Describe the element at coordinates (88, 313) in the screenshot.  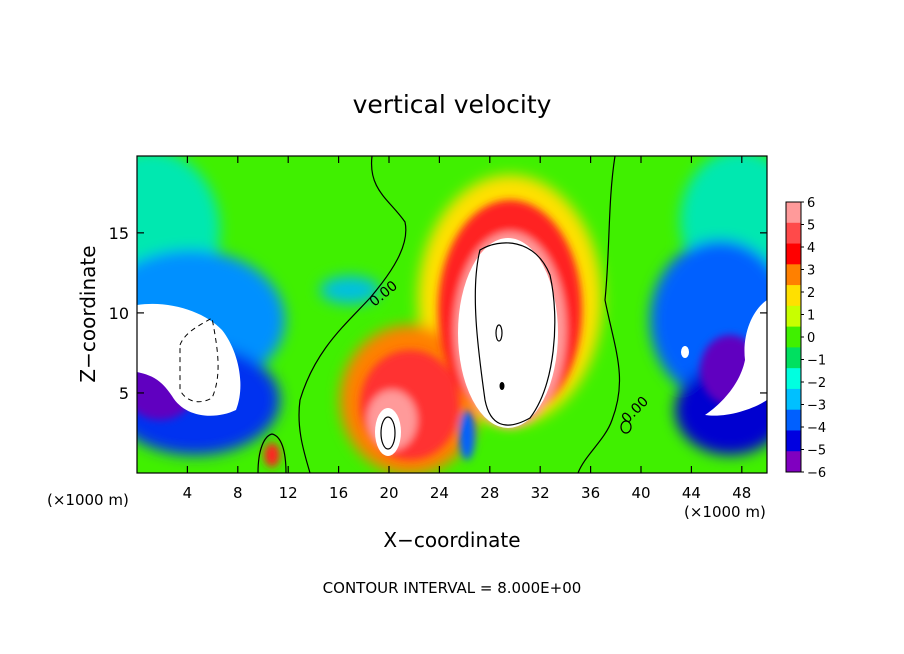
I see `y-axis-label: Z−coordinate` at that location.